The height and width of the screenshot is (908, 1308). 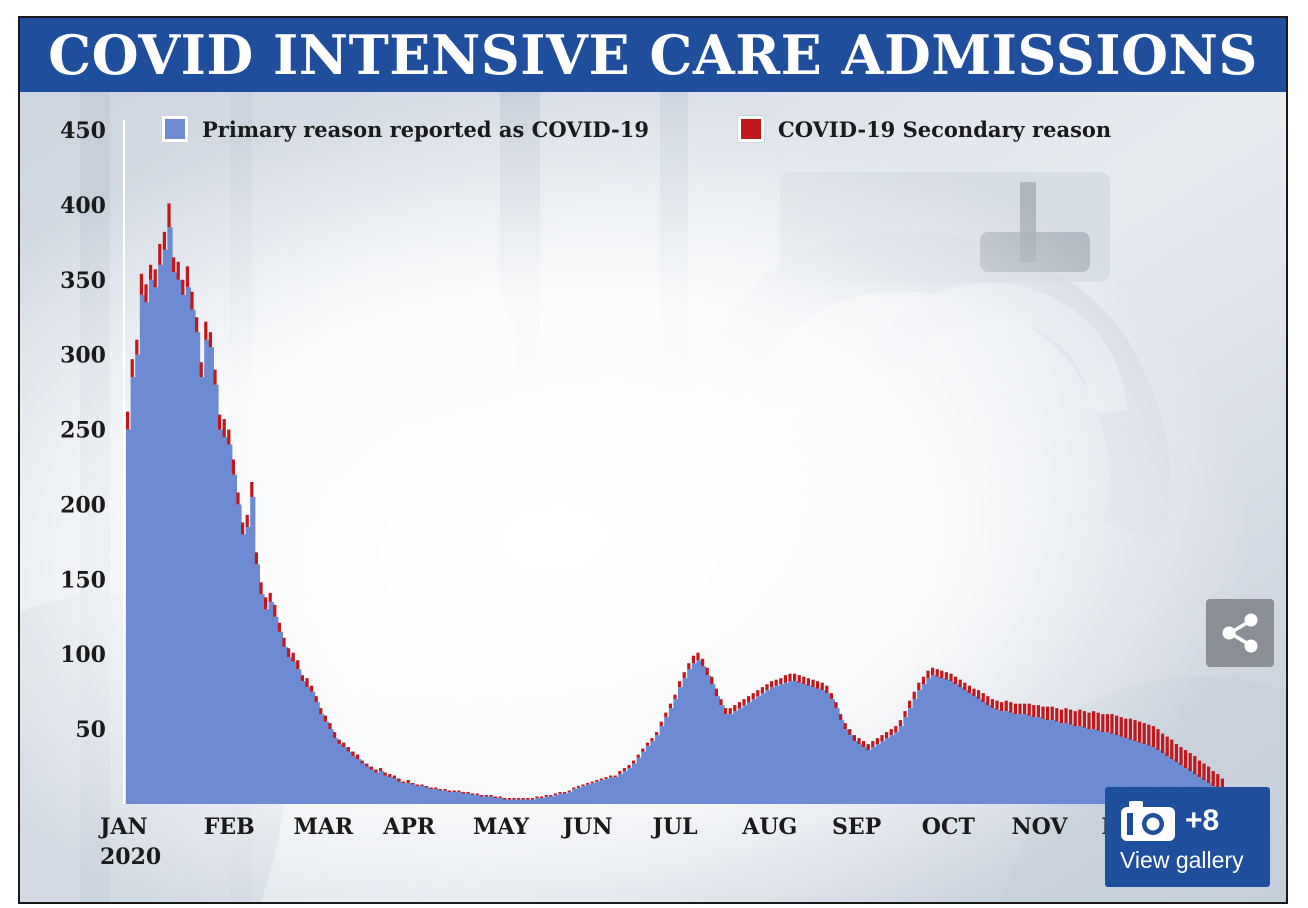 What do you see at coordinates (83, 206) in the screenshot?
I see `y-tick-label: 400` at bounding box center [83, 206].